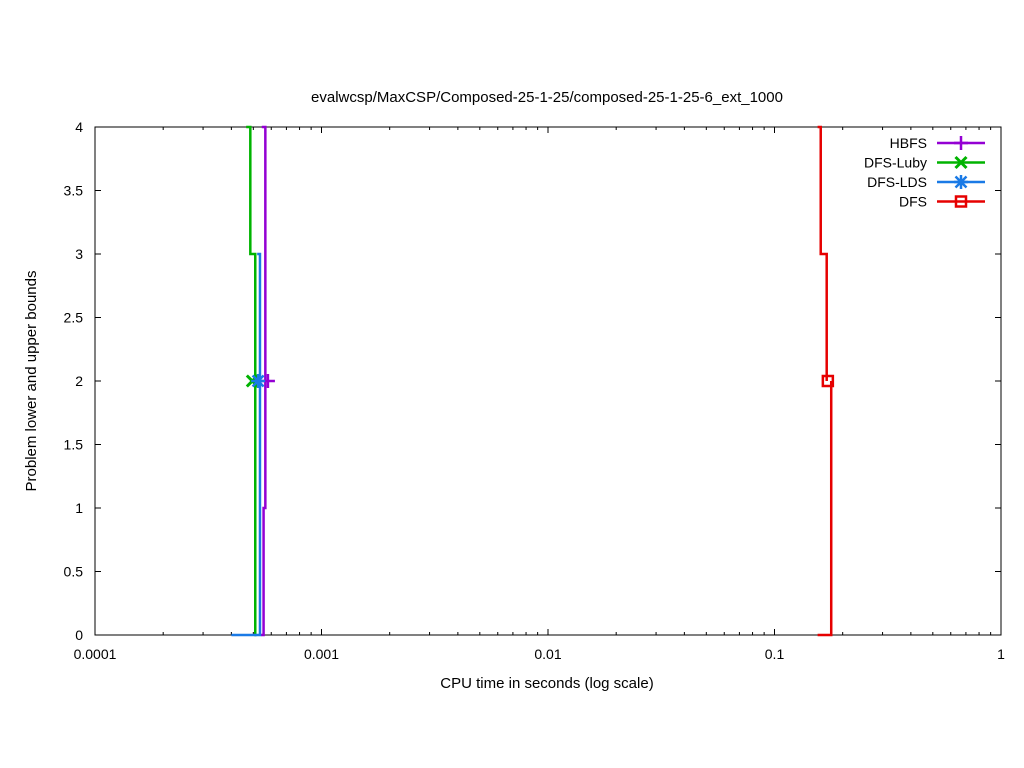 The image size is (1024, 768). Describe the element at coordinates (908, 143) in the screenshot. I see `legend-label-hbfs: HBFS` at that location.